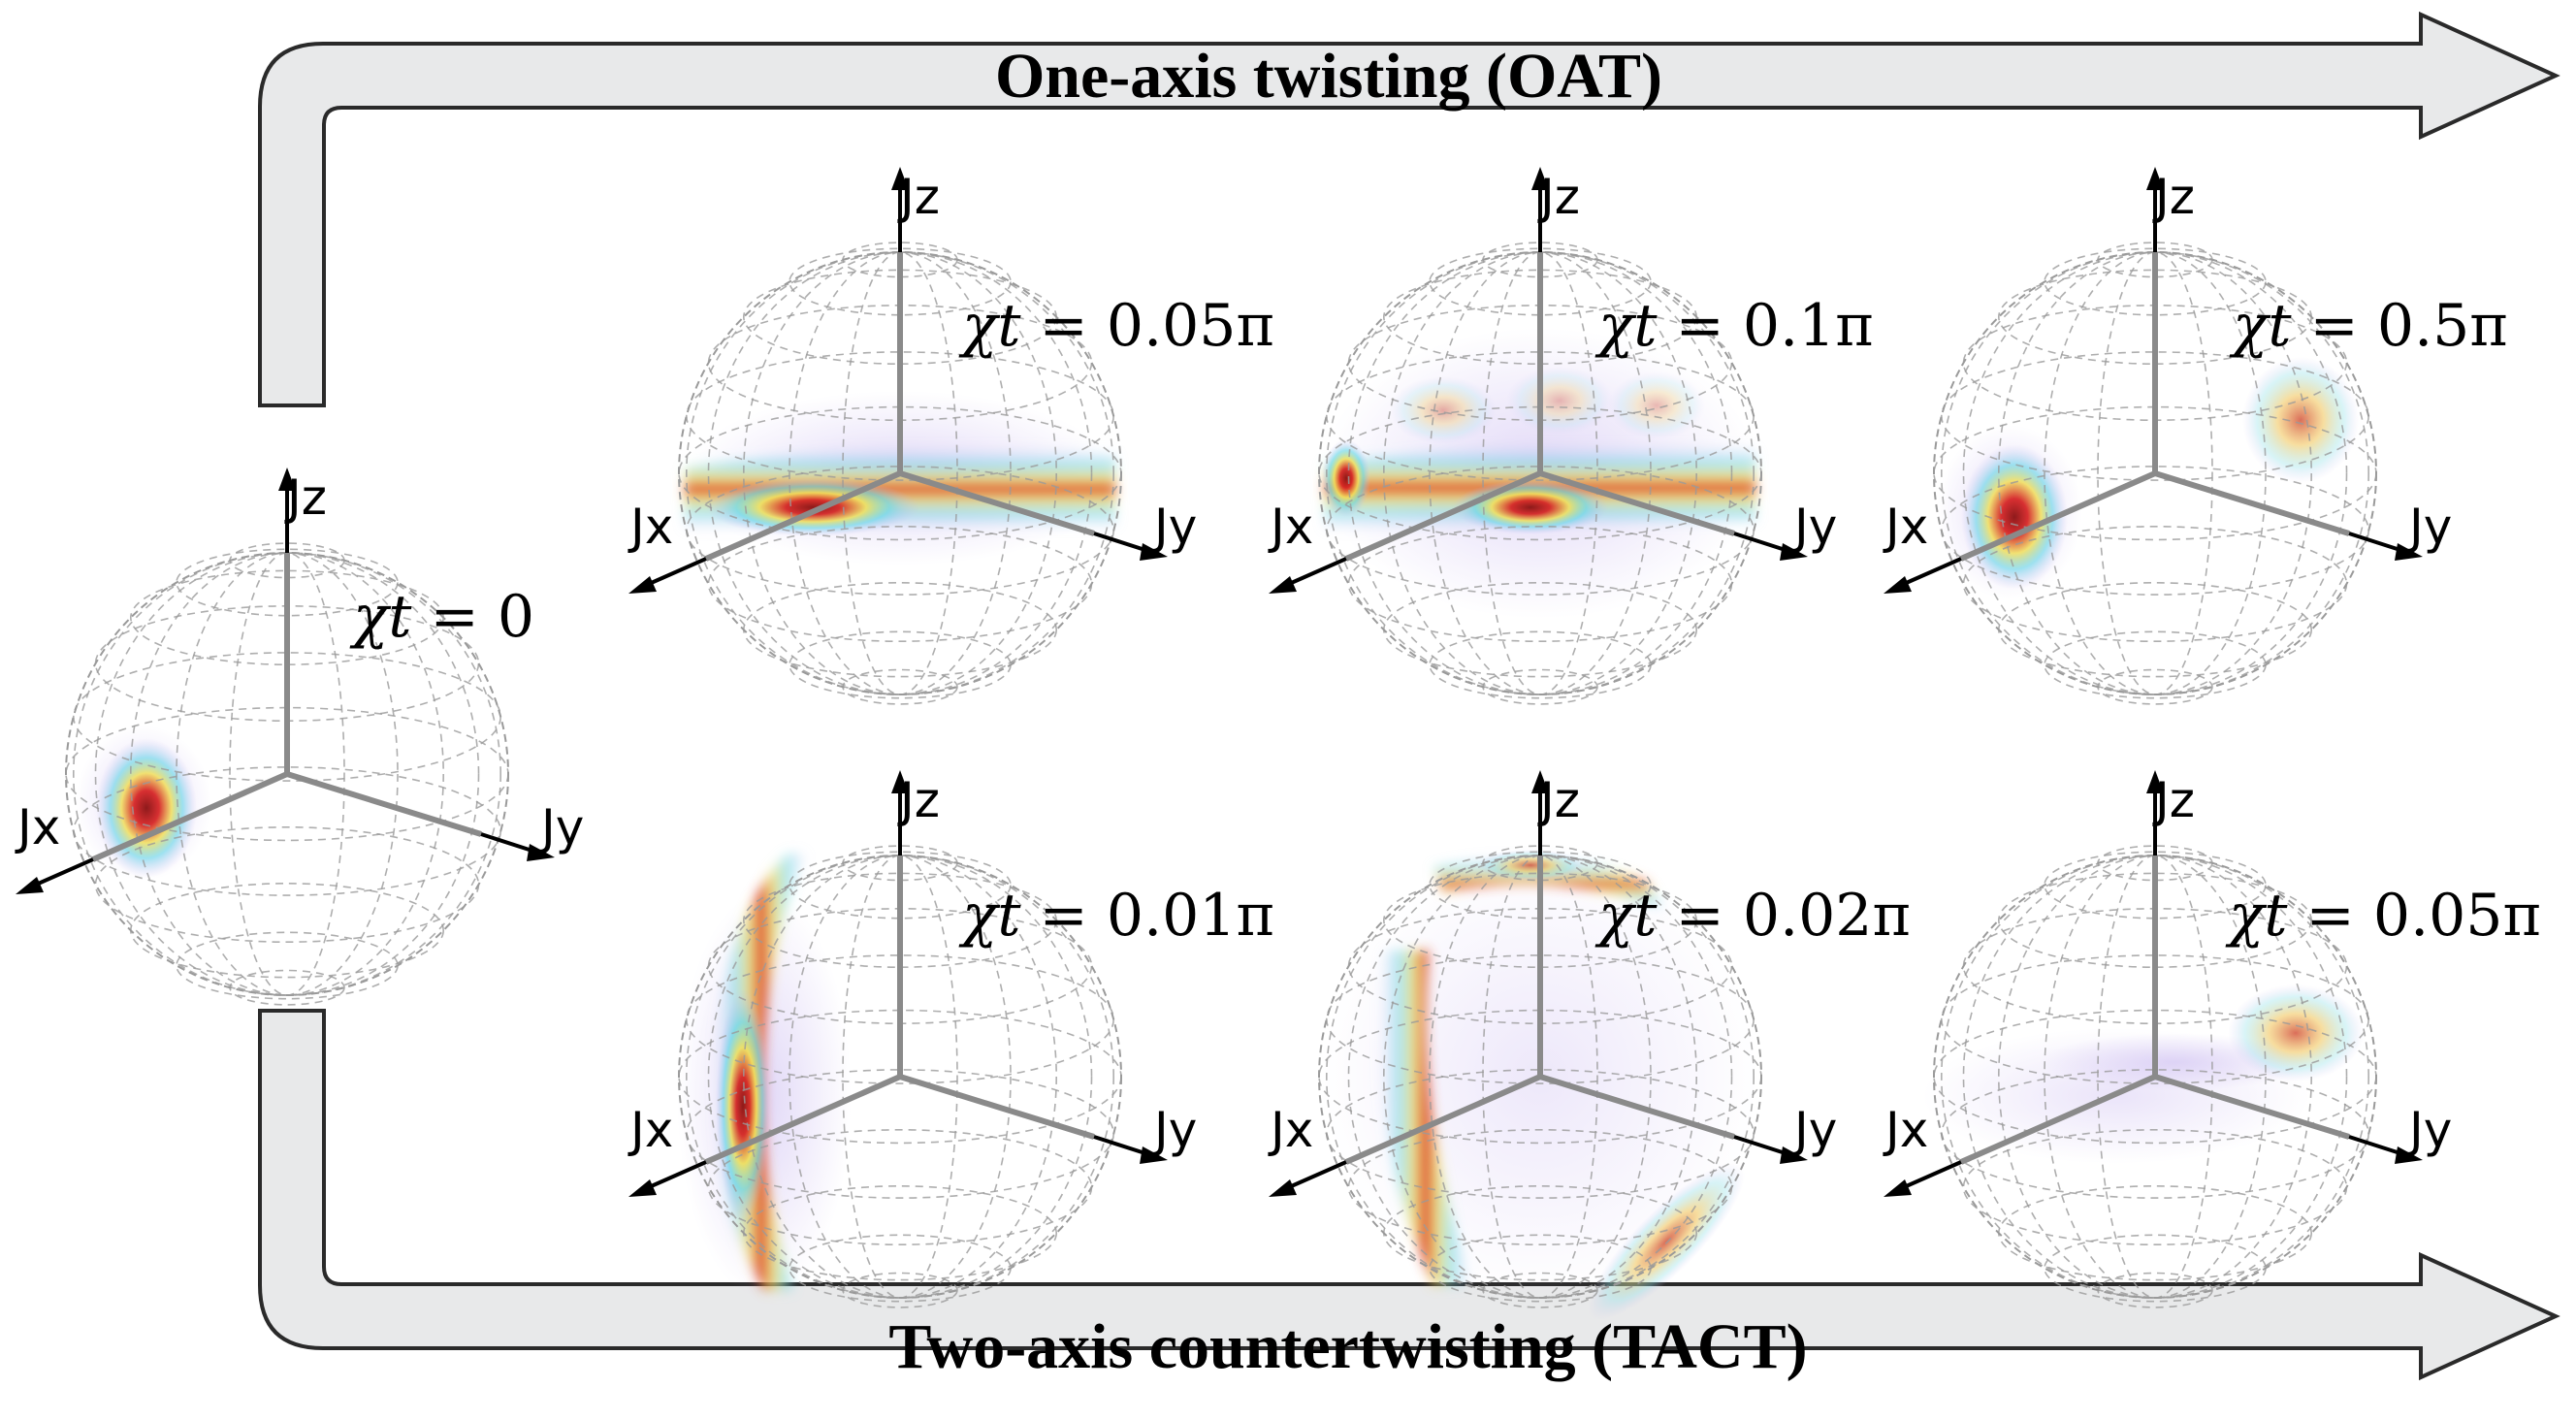  Describe the element at coordinates (2368, 326) in the screenshot. I see `time-label: χt = 0.5π` at that location.